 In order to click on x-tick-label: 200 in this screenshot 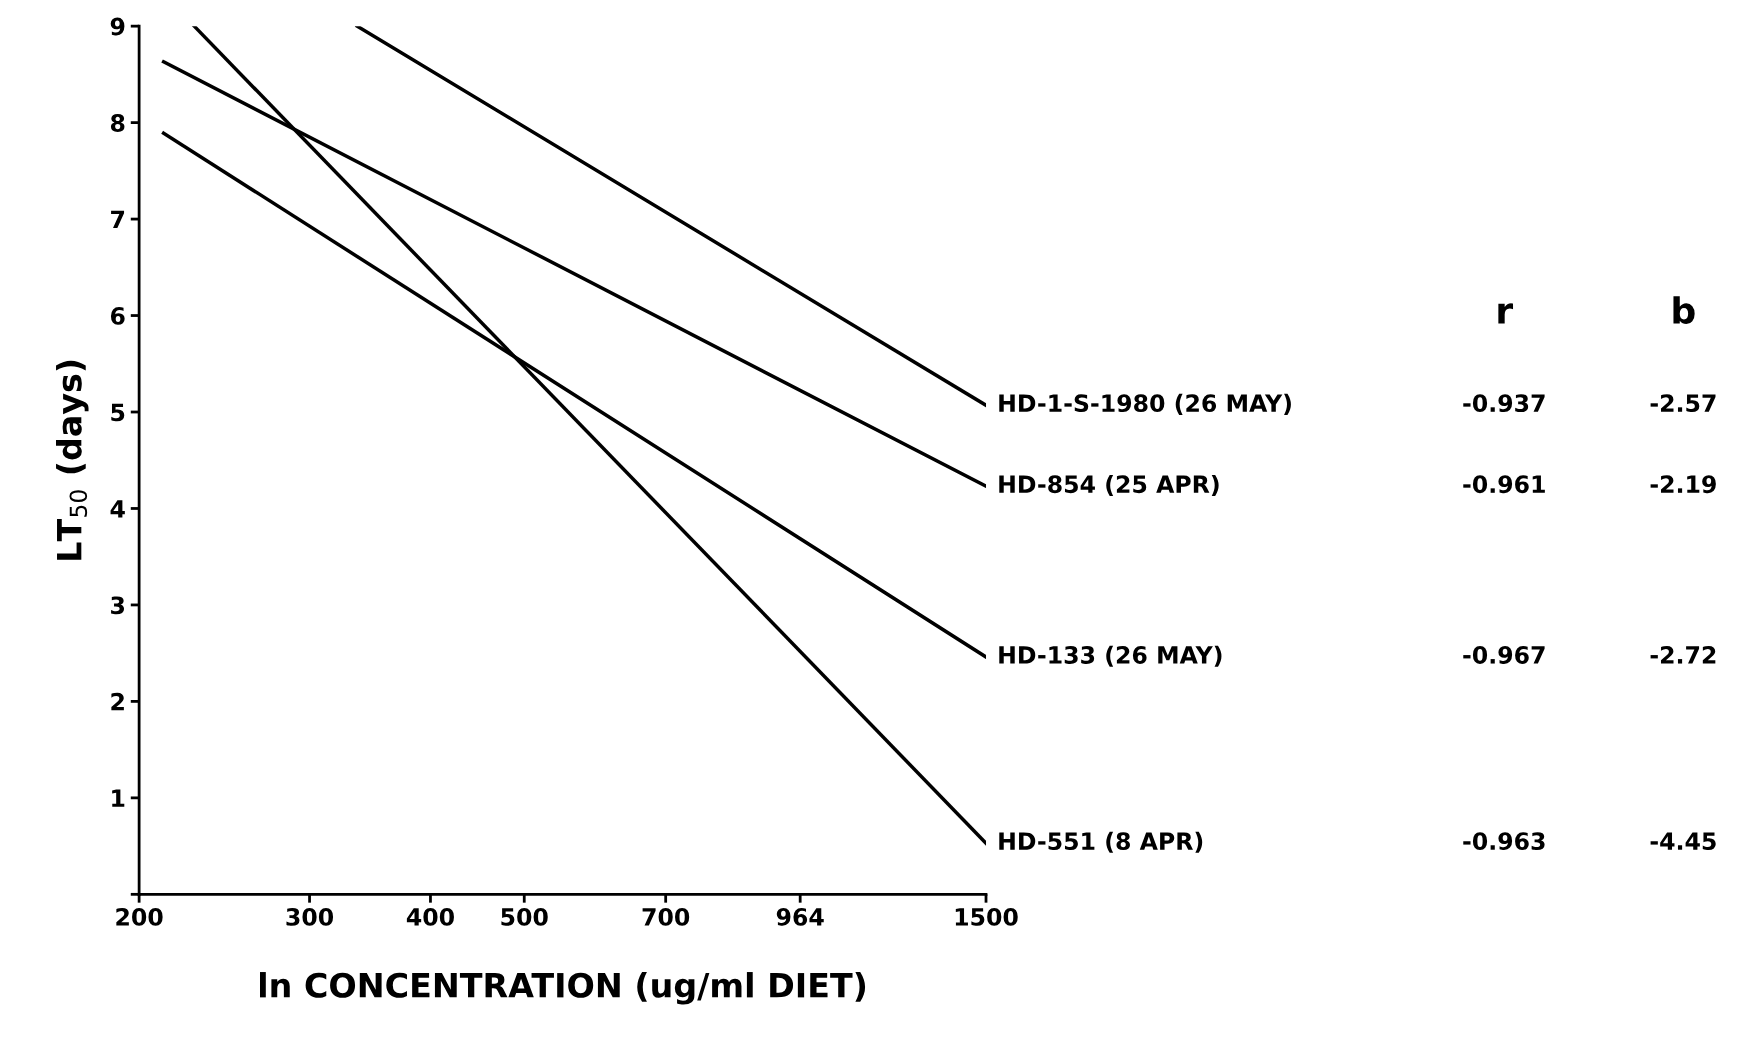, I will do `click(139, 916)`.